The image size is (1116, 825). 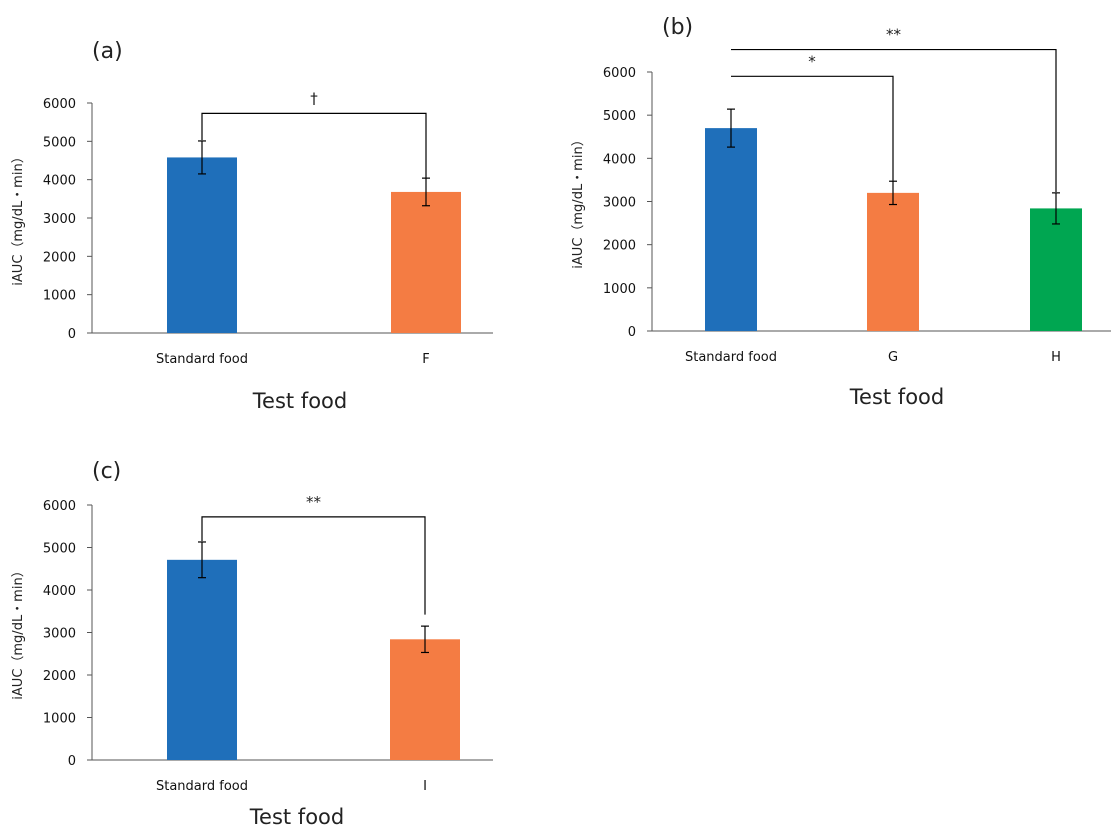 I want to click on panel-label: (b), so click(x=677, y=27).